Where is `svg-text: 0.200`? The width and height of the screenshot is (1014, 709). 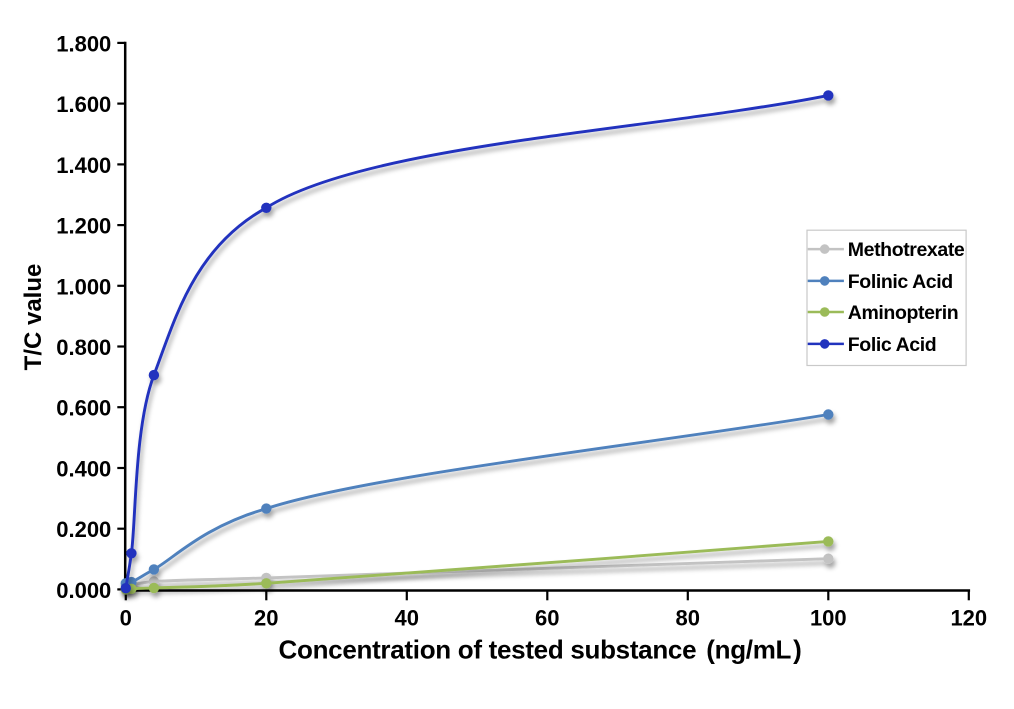 svg-text: 0.200 is located at coordinates (83, 529).